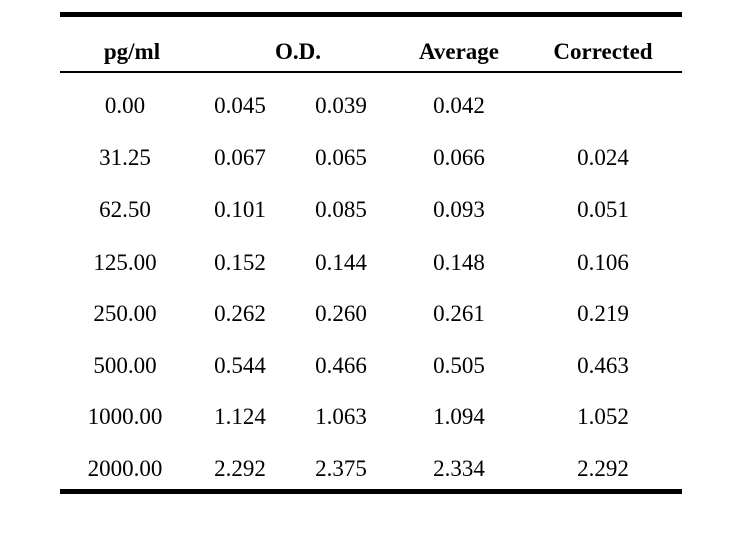 The height and width of the screenshot is (540, 750). I want to click on cell-od-2: 0.085, so click(341, 209).